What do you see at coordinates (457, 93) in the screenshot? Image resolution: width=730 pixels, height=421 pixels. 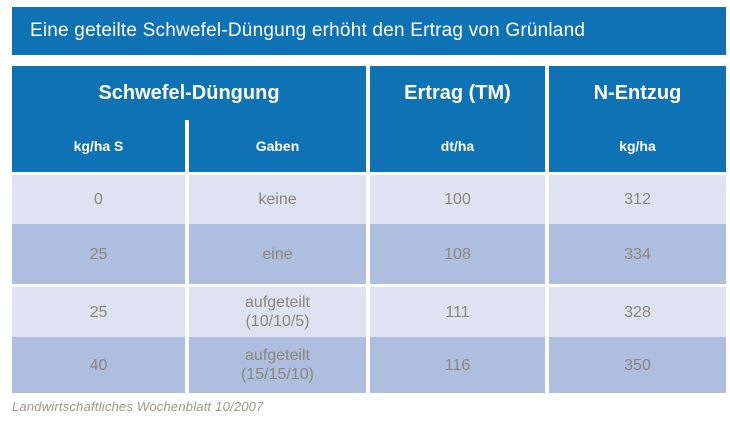 I see `header-group-ertrag-tm: Ertrag (TM)` at bounding box center [457, 93].